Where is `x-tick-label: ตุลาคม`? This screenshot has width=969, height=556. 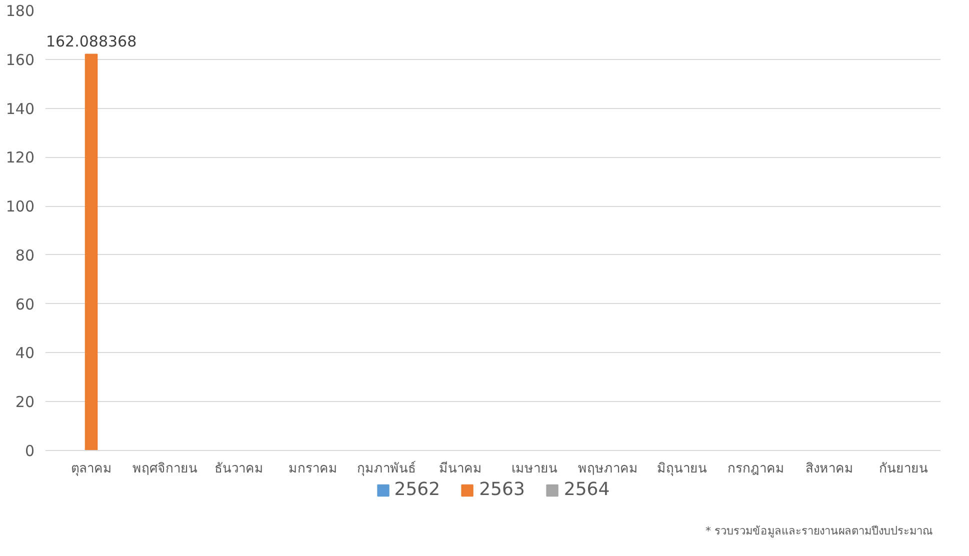 x-tick-label: ตุลาคม is located at coordinates (91, 469).